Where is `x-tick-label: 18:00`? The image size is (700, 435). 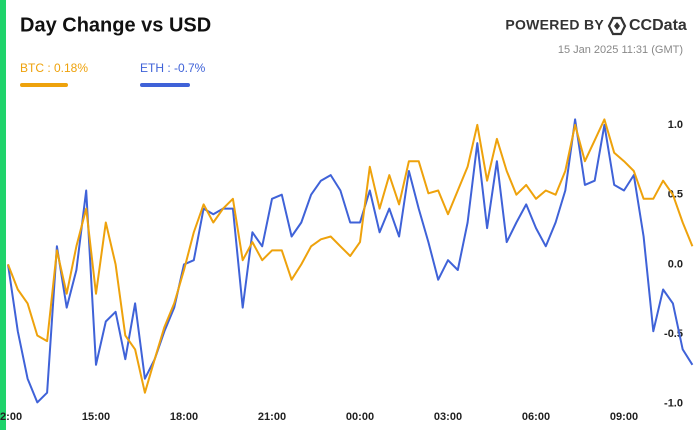
x-tick-label: 18:00 is located at coordinates (184, 417).